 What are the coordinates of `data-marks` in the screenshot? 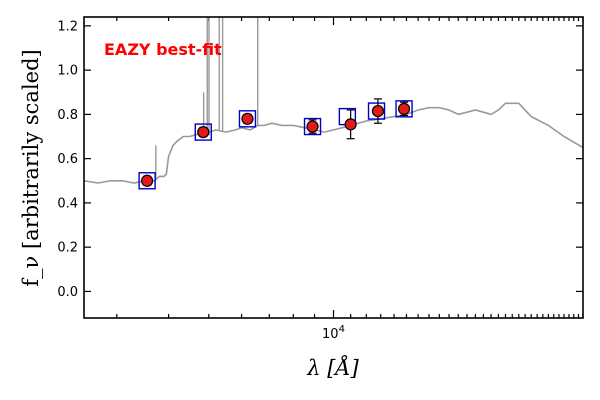 It's located at (275, 144).